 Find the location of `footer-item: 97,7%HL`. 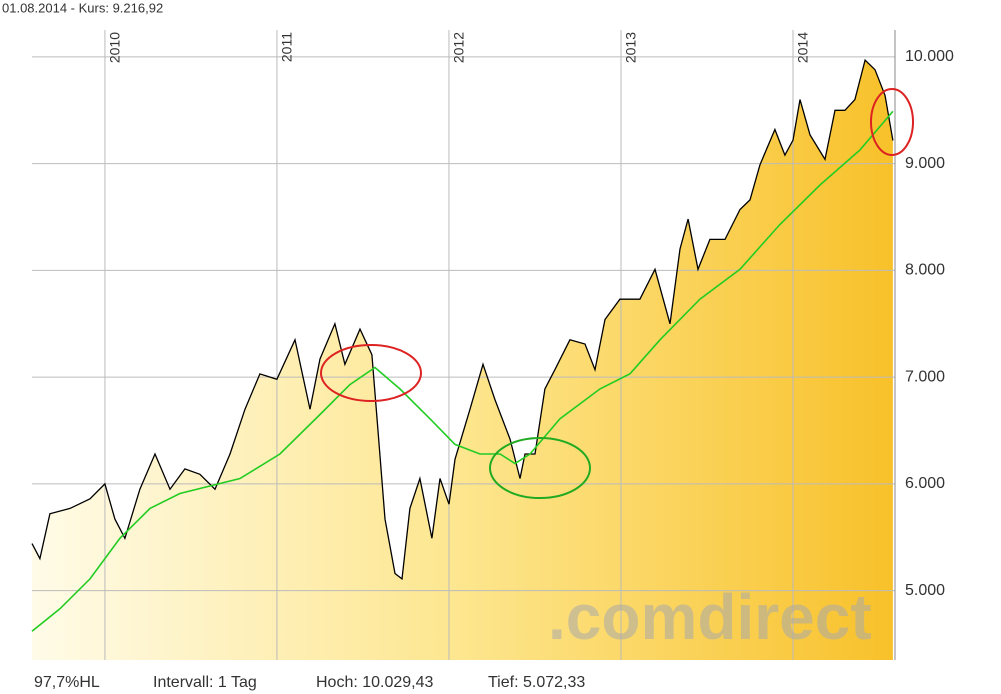

footer-item: 97,7%HL is located at coordinates (67, 682).